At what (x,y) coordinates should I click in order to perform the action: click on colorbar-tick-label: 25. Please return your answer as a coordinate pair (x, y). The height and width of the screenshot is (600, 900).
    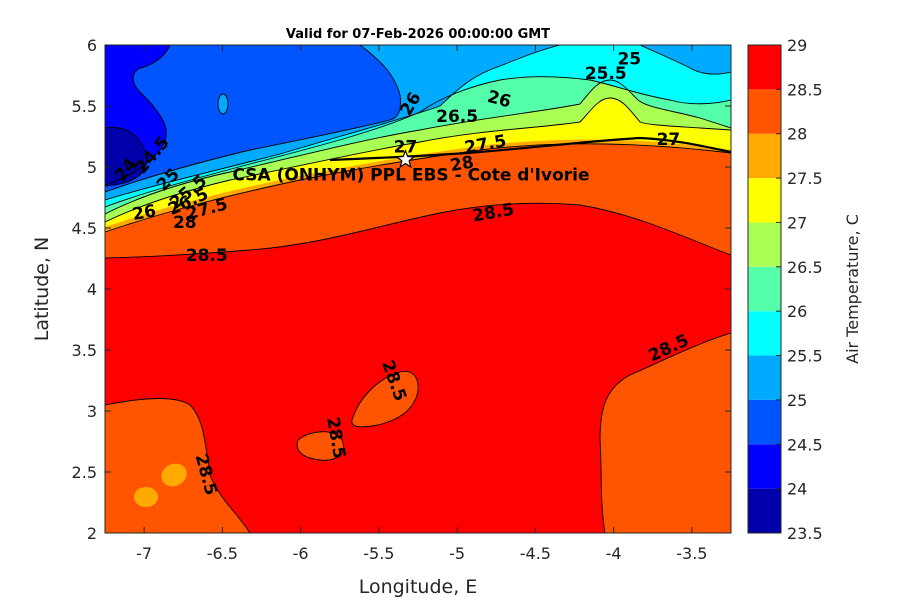
    Looking at the image, I should click on (797, 400).